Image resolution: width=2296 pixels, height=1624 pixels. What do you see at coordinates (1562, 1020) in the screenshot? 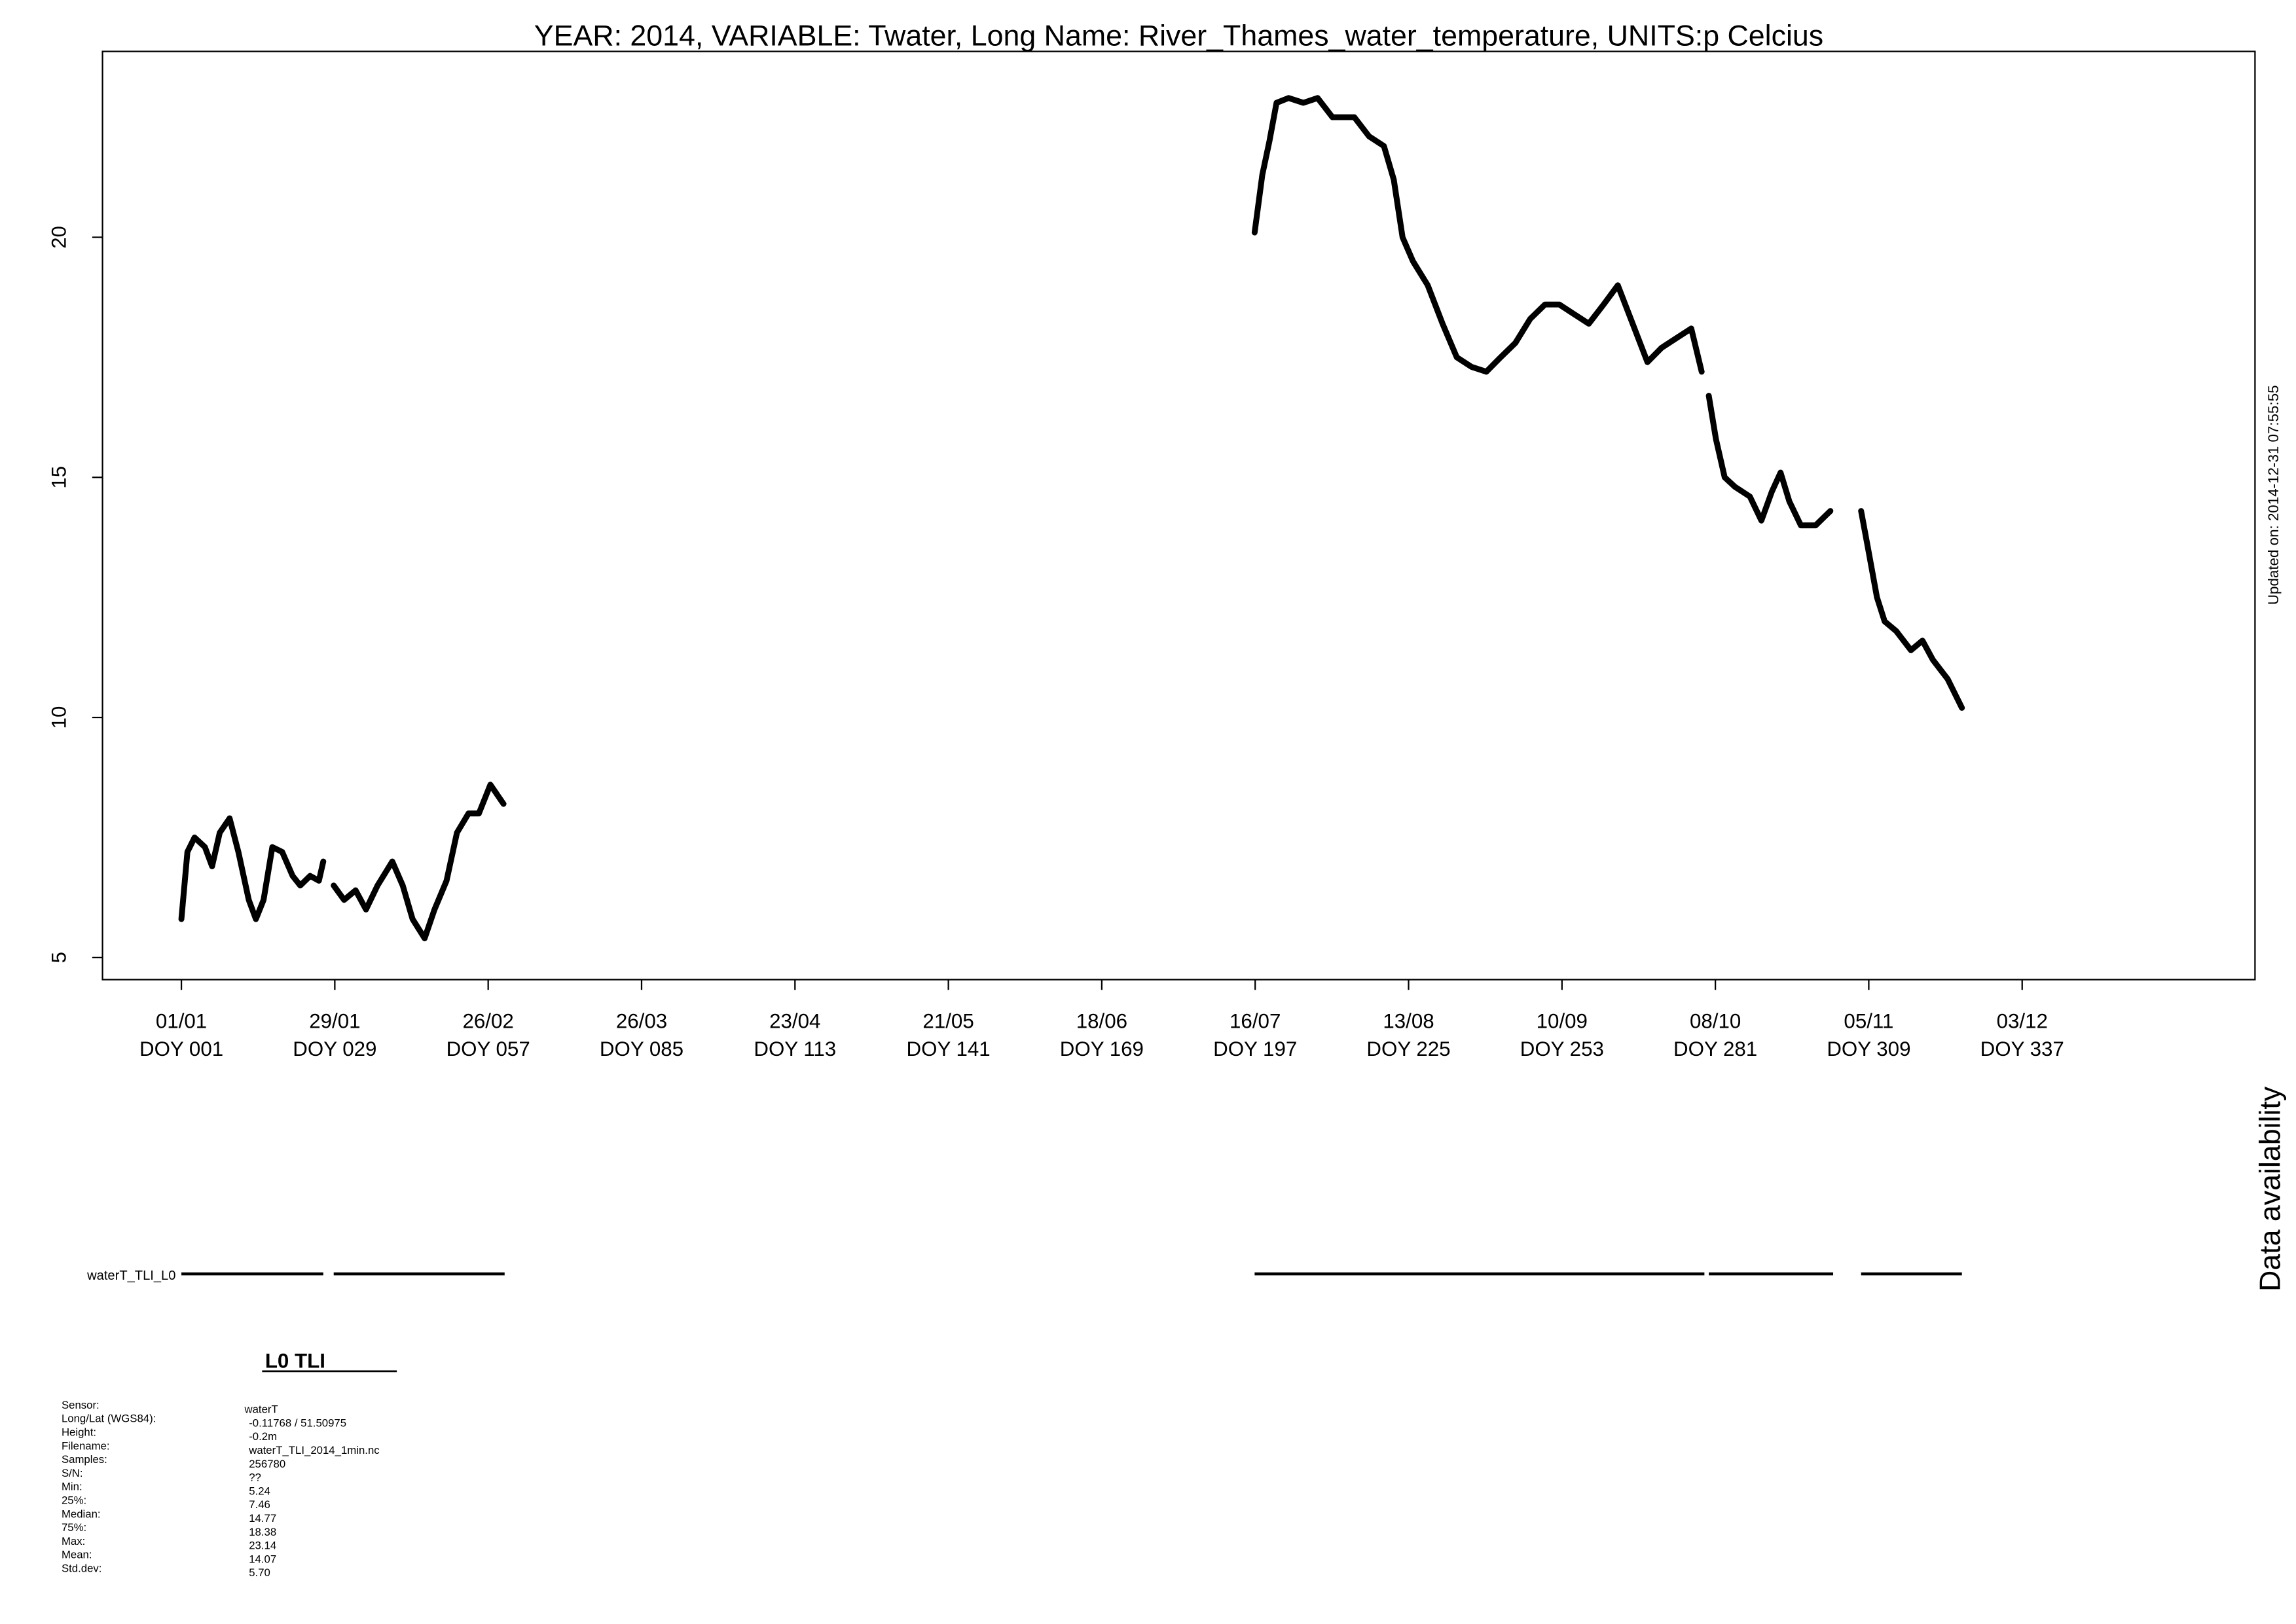
I see `x-tick-label: 10/09` at bounding box center [1562, 1020].